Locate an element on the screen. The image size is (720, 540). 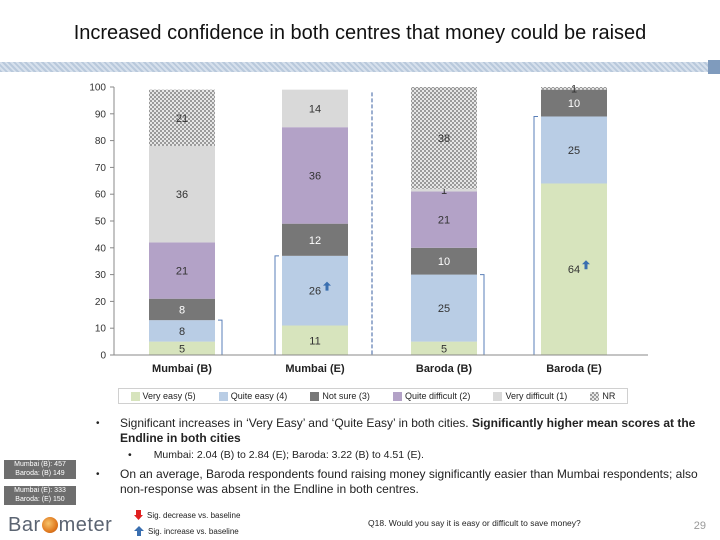
arrow-up-icon is located at coordinates (139, 531).